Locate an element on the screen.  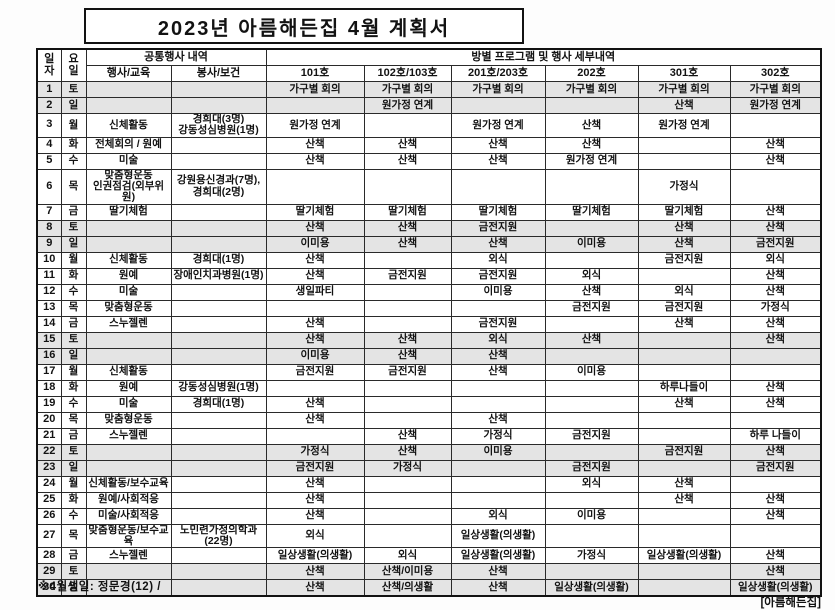
col-header-date: 일 자 is located at coordinates (49, 65).